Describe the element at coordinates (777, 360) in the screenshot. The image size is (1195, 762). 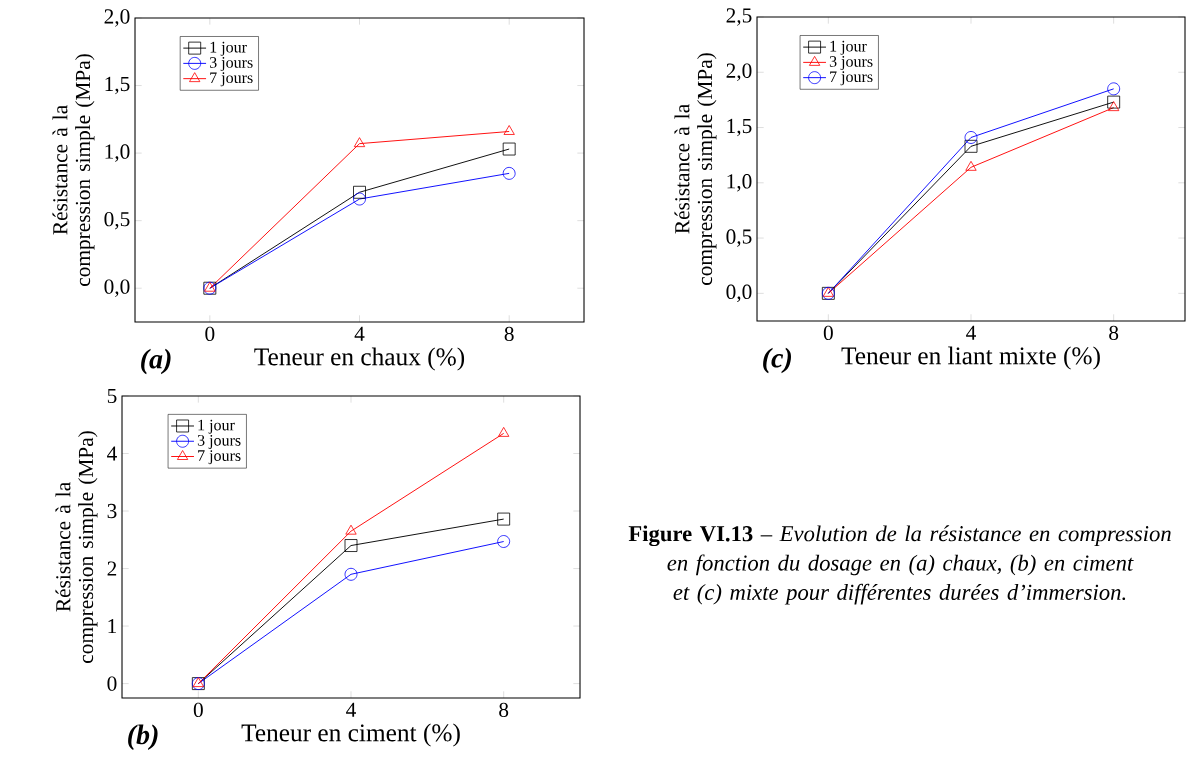
I see `text: (c)` at that location.